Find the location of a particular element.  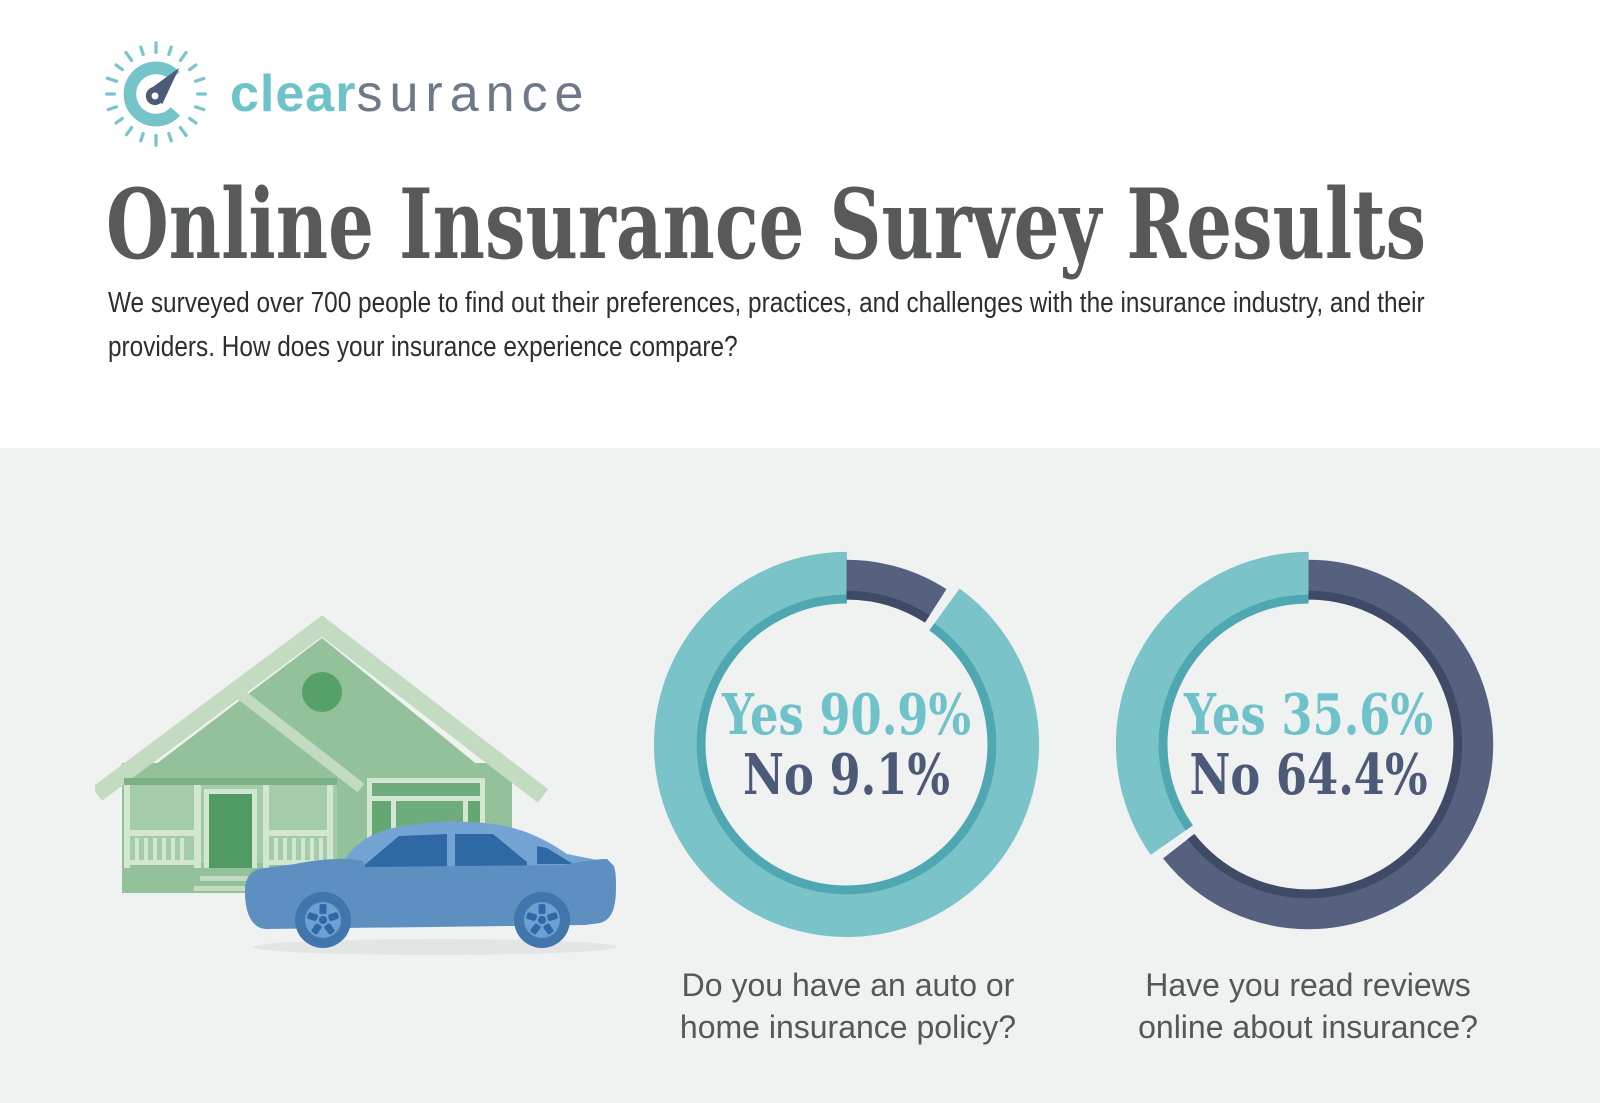

donut-chart-read-reviews: Yes 35.6% No 64.4% is located at coordinates (1308, 744).